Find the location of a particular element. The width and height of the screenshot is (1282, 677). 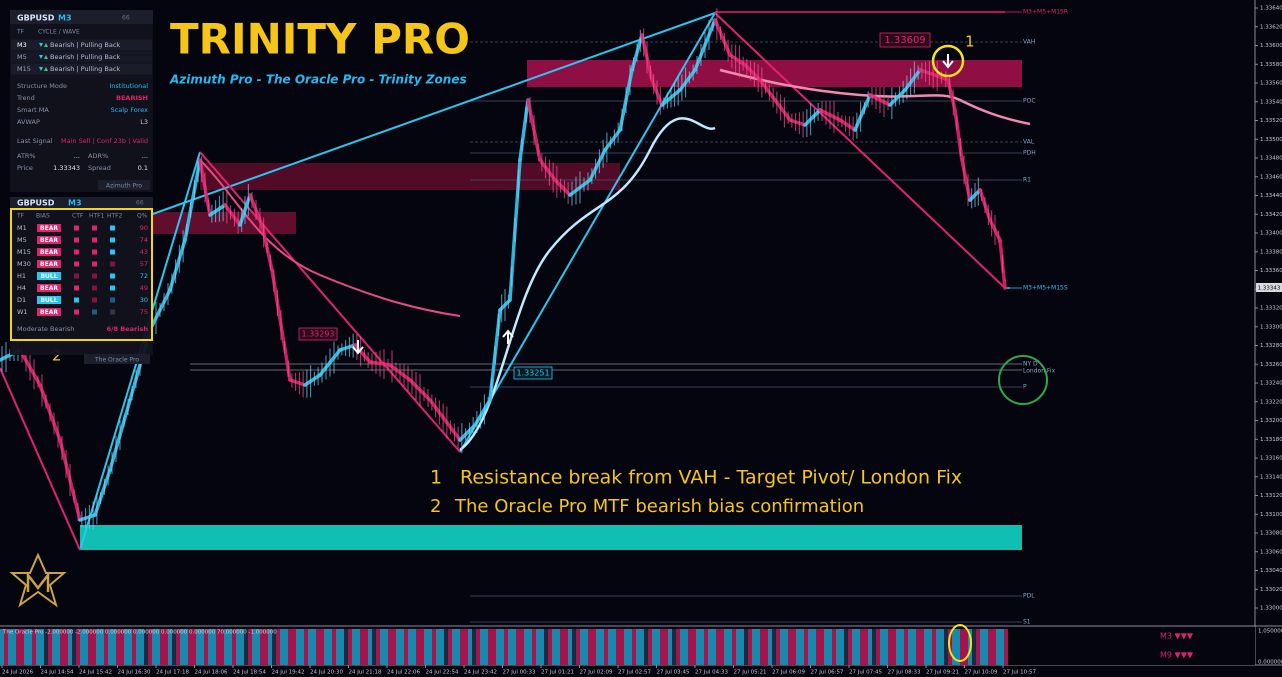

q-value: 57 is located at coordinates (144, 264).